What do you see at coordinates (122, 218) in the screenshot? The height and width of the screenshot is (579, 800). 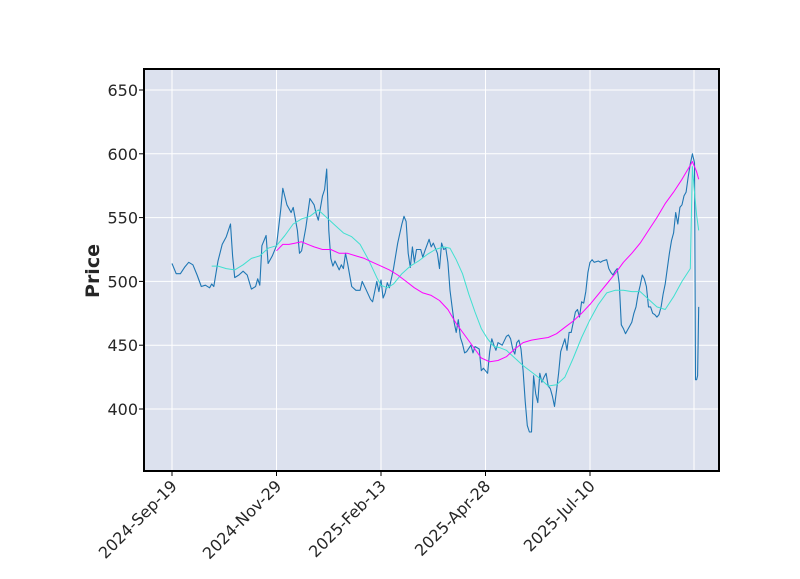 I see `y-tick-label: 550` at bounding box center [122, 218].